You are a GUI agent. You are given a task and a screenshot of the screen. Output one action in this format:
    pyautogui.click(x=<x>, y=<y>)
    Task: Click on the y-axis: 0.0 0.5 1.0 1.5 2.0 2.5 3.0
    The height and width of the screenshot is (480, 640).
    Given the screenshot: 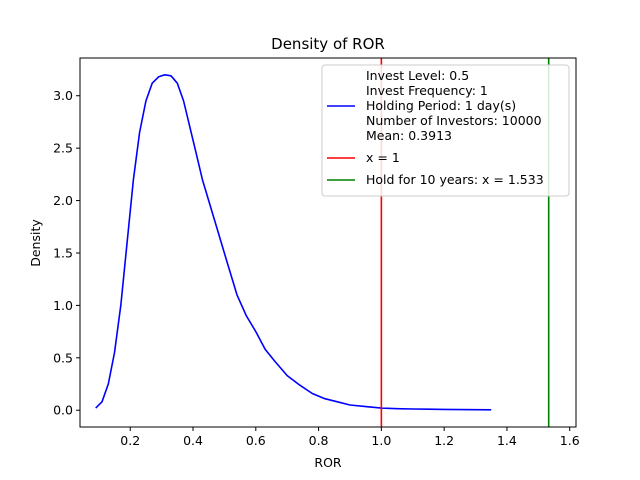 What is the action you would take?
    pyautogui.click(x=66, y=253)
    